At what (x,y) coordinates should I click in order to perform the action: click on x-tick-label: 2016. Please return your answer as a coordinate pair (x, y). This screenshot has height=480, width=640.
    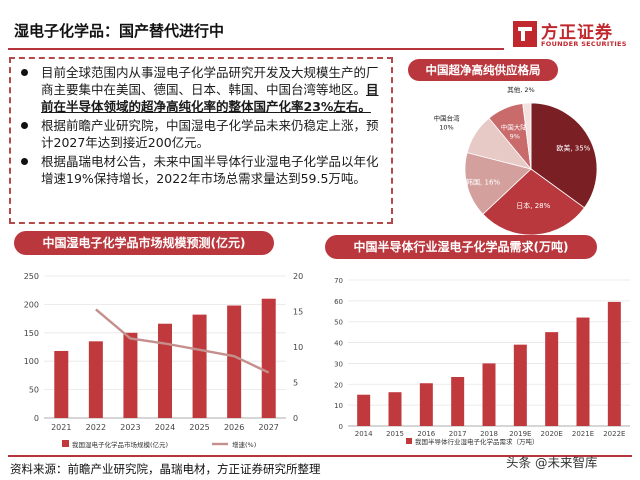
    Looking at the image, I should click on (426, 434).